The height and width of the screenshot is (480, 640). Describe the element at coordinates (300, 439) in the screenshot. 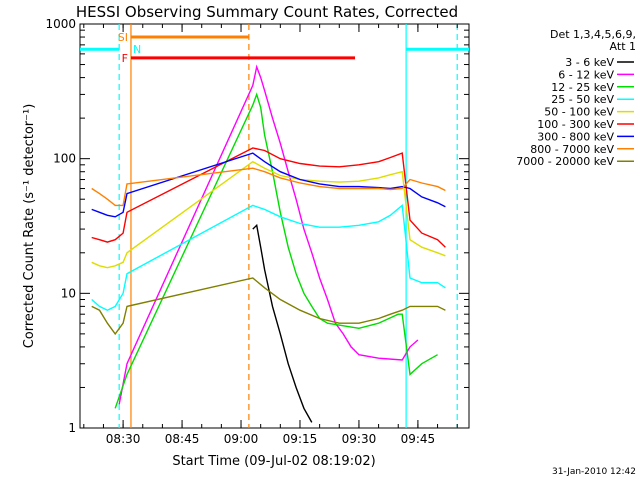

I see `x-tick-label-3: 09:15` at that location.